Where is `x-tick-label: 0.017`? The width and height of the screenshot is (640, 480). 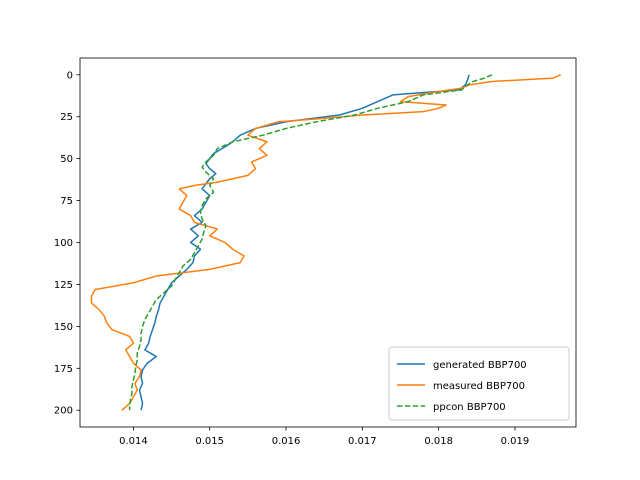 x-tick-label: 0.017 is located at coordinates (362, 441).